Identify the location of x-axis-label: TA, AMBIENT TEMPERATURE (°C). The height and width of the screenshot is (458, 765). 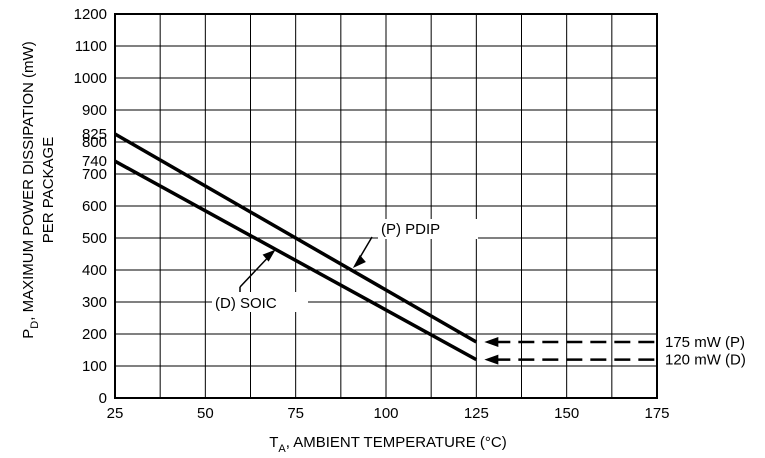
(388, 444).